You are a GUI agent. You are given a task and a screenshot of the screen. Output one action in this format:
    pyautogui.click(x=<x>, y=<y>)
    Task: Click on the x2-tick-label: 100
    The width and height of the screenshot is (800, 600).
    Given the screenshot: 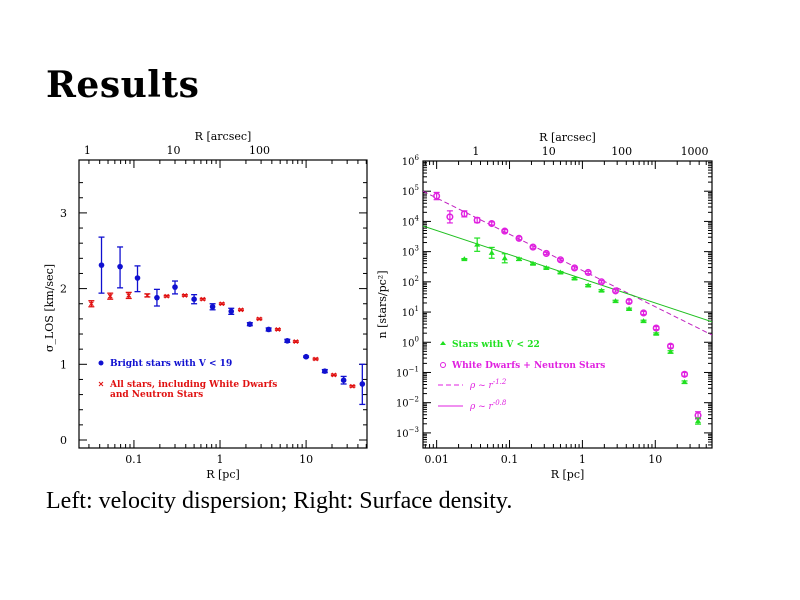 What is the action you would take?
    pyautogui.click(x=621, y=151)
    